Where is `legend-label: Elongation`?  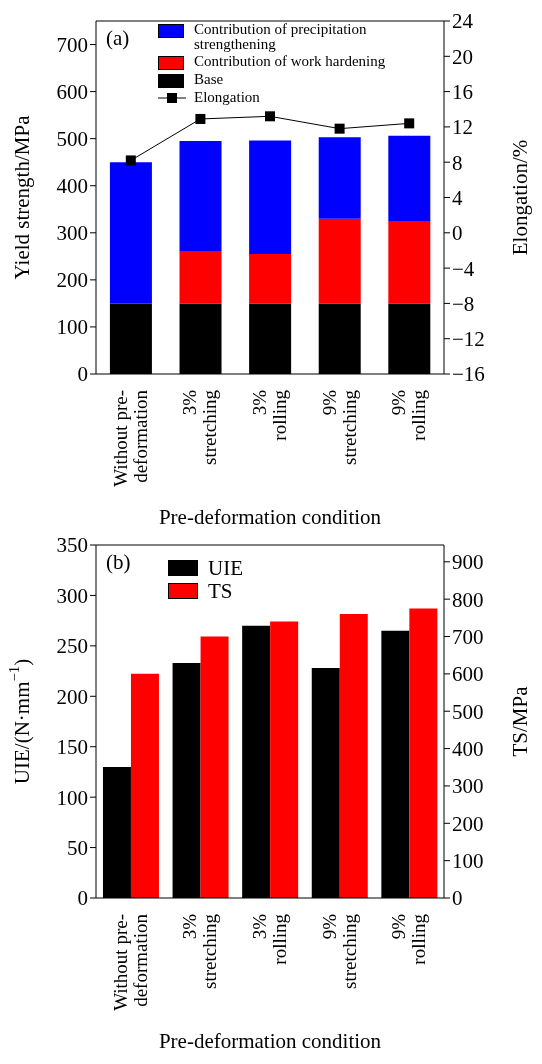
legend-label: Elongation is located at coordinates (227, 97).